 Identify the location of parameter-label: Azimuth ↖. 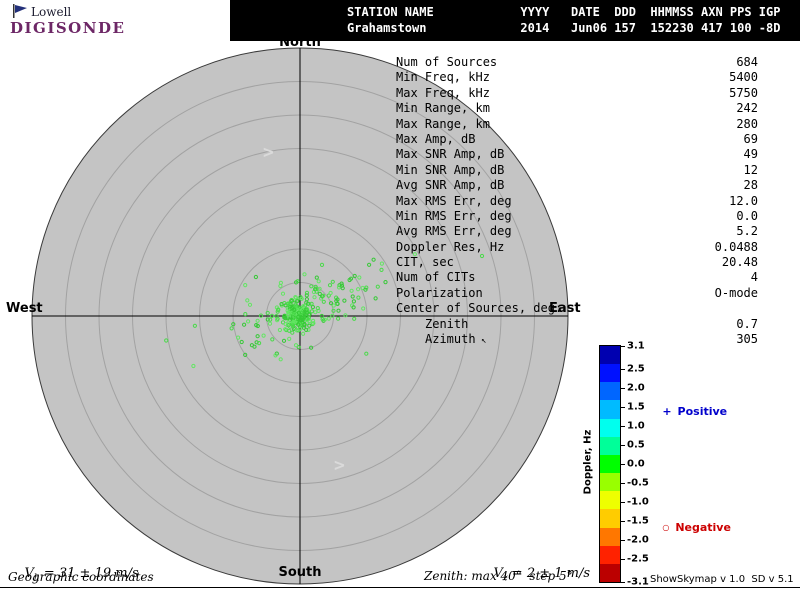
(456, 339).